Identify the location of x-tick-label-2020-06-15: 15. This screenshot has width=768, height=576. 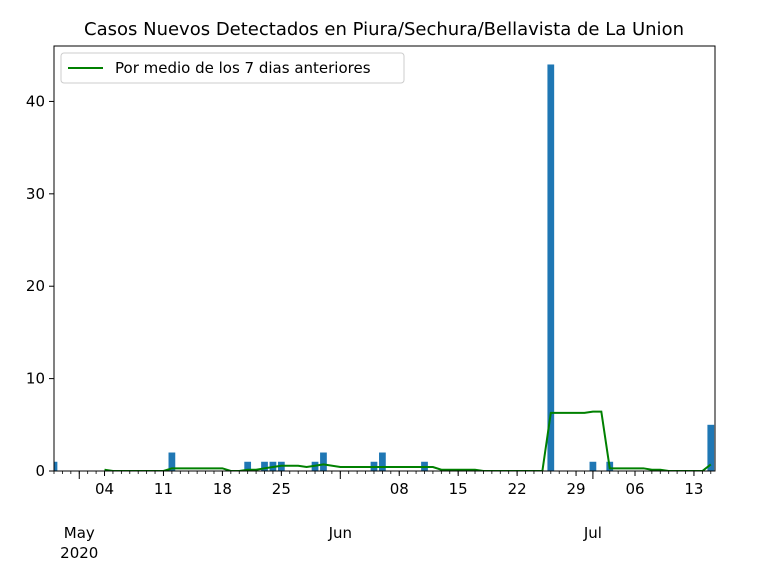
(458, 489).